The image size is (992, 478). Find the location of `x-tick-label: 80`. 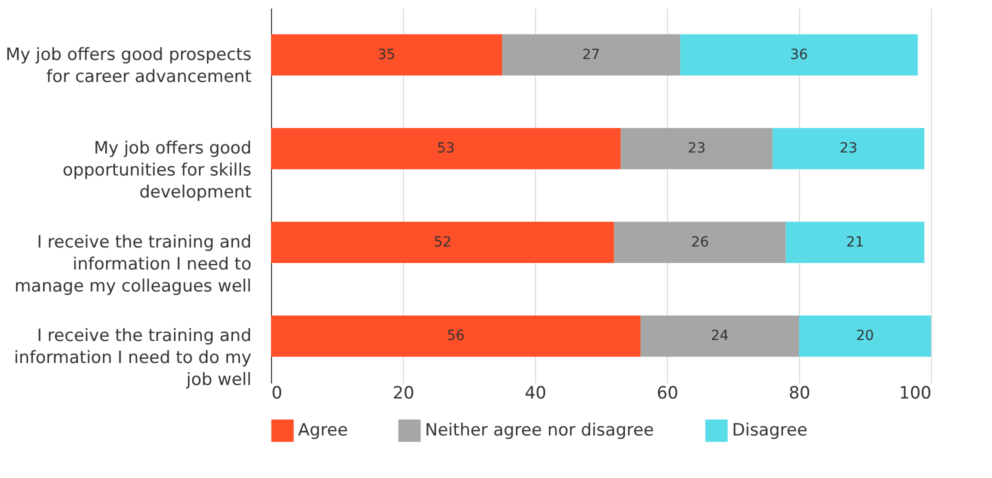

x-tick-label: 80 is located at coordinates (799, 394).